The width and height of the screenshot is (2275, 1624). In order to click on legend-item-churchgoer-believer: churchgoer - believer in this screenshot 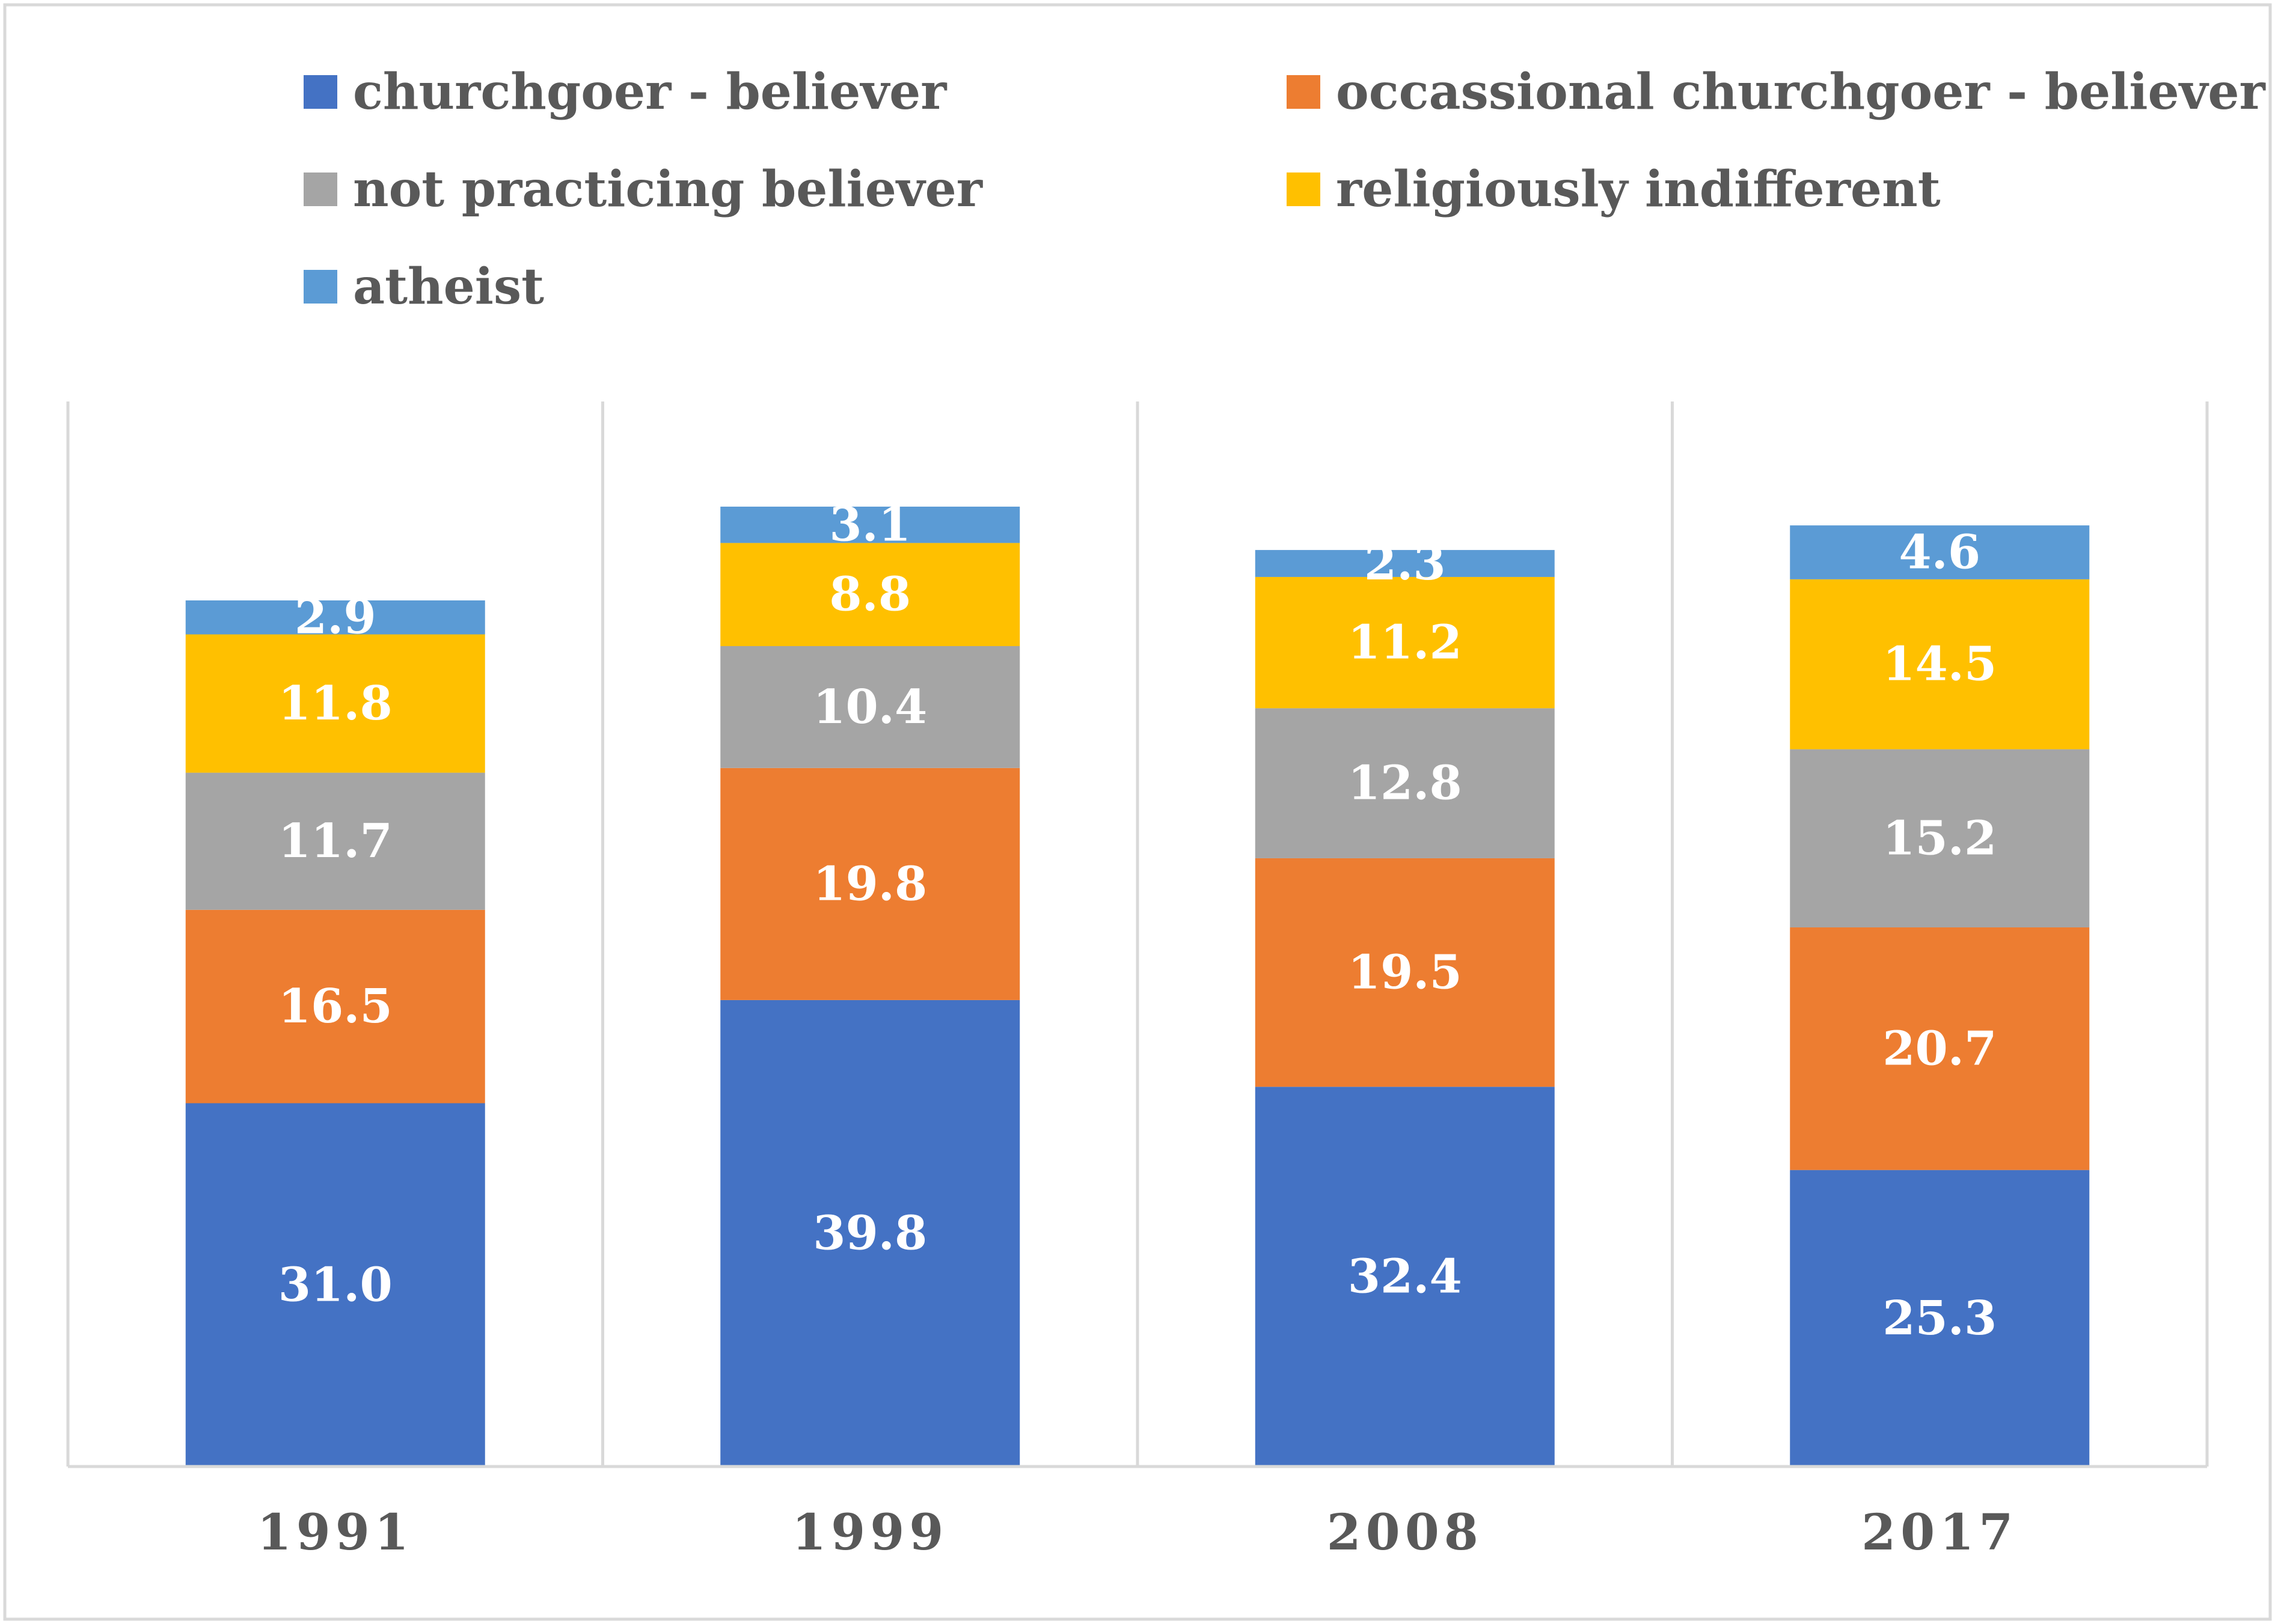, I will do `click(626, 92)`.